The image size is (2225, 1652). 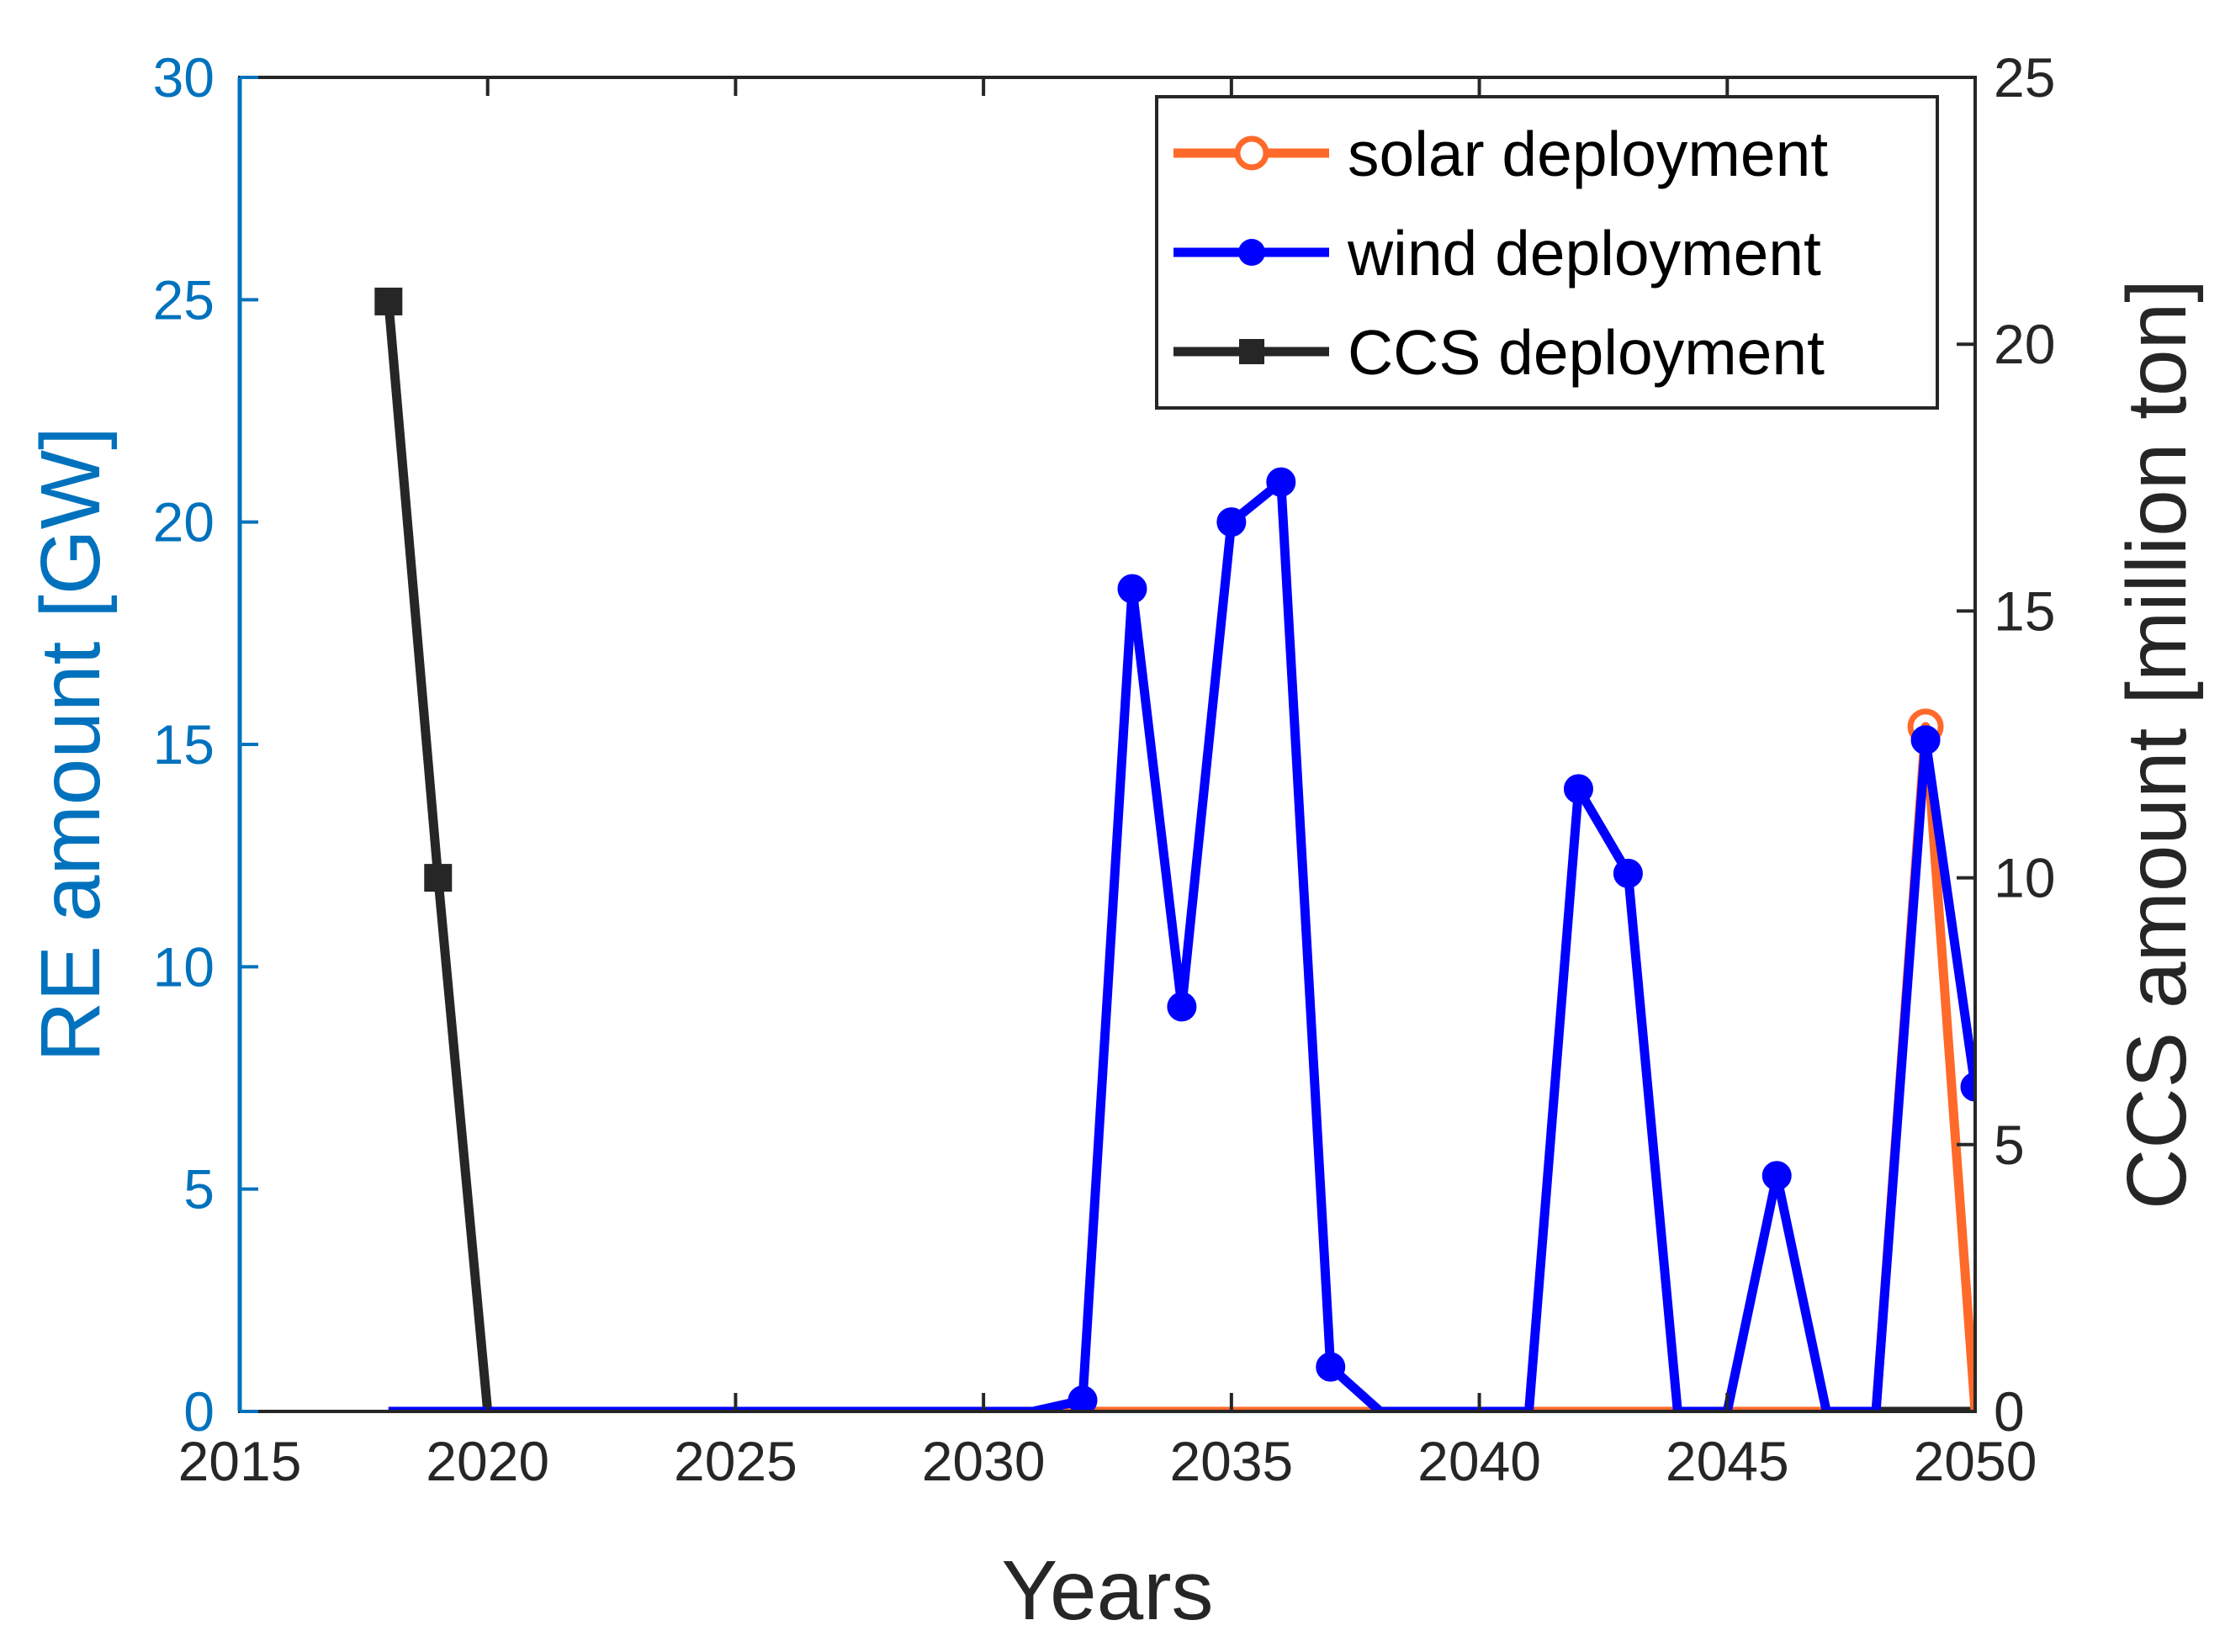 I want to click on y-left-axis-title: RE amount [GW], so click(x=71, y=744).